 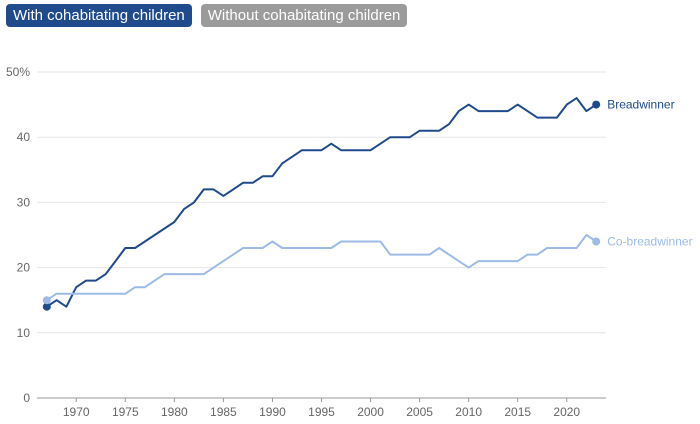 I want to click on breadwinner-end-point, so click(x=596, y=104).